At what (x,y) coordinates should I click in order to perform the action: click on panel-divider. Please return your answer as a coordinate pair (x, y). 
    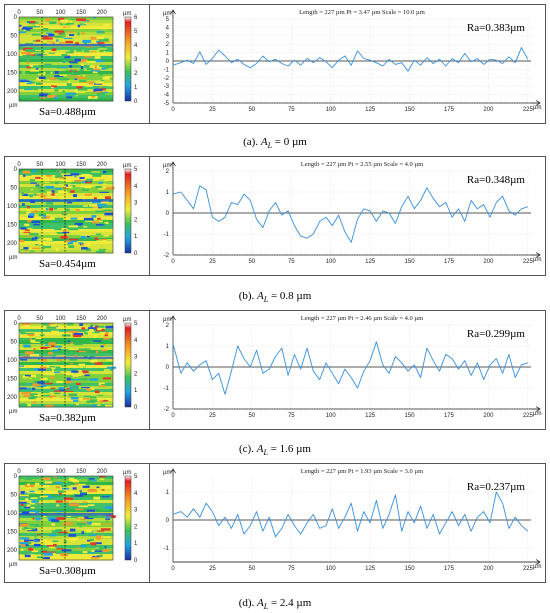
    Looking at the image, I should click on (149, 216).